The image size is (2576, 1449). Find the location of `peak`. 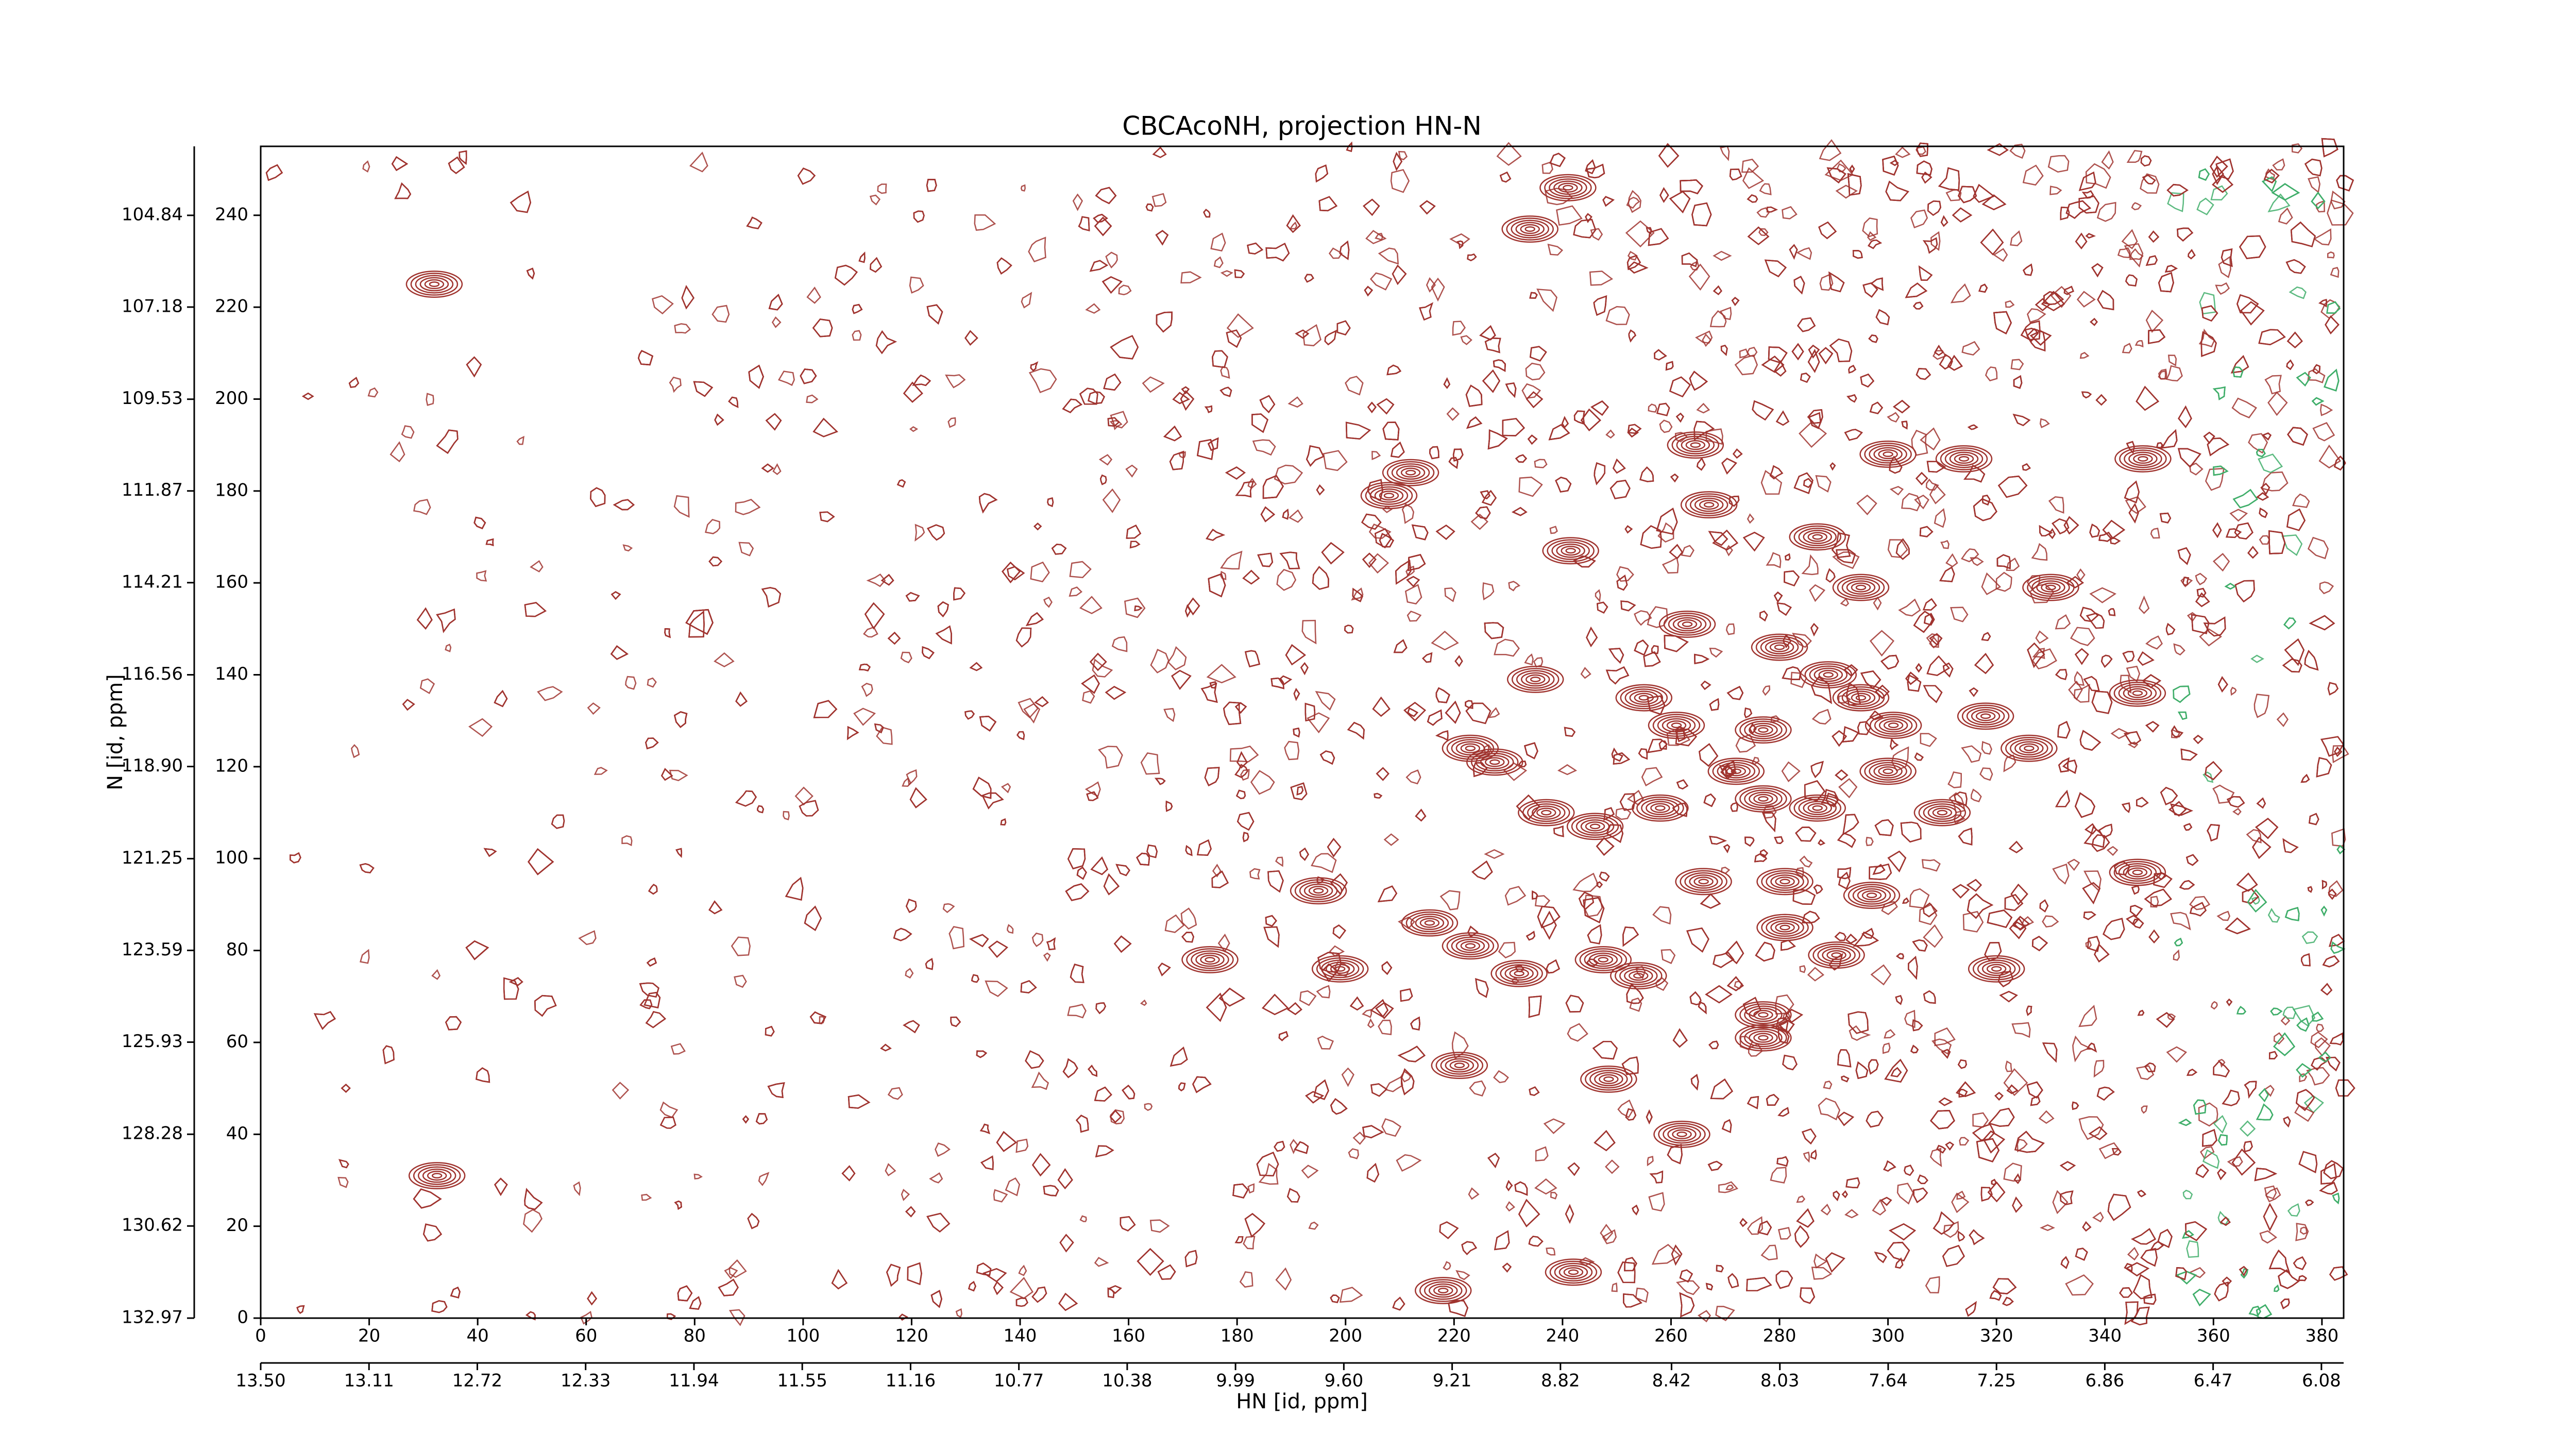

peak is located at coordinates (1389, 496).